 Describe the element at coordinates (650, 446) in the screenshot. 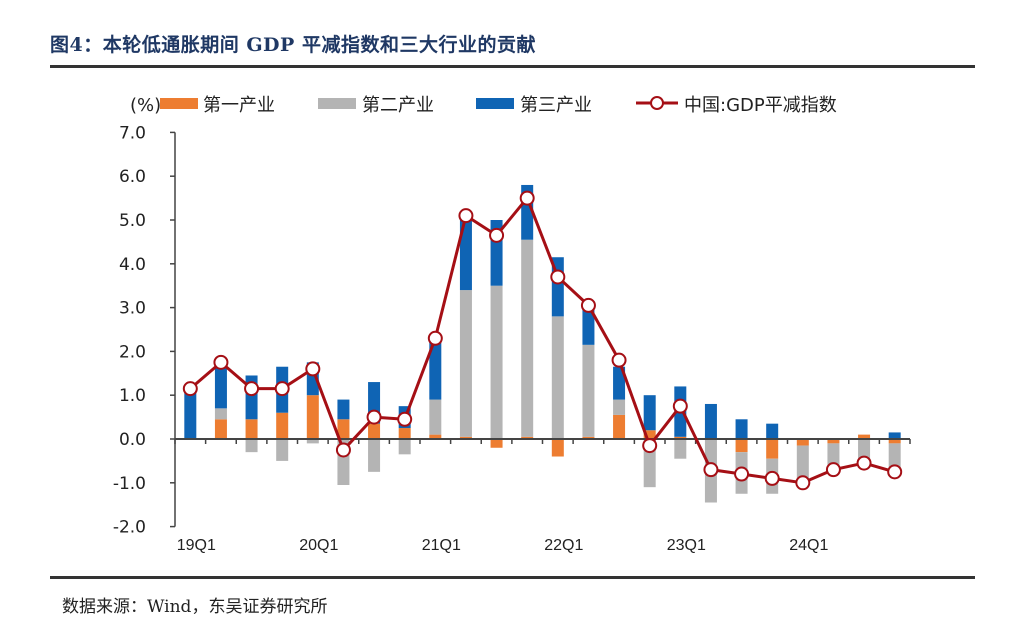

I see `gdp-deflator-point-22Q4` at that location.